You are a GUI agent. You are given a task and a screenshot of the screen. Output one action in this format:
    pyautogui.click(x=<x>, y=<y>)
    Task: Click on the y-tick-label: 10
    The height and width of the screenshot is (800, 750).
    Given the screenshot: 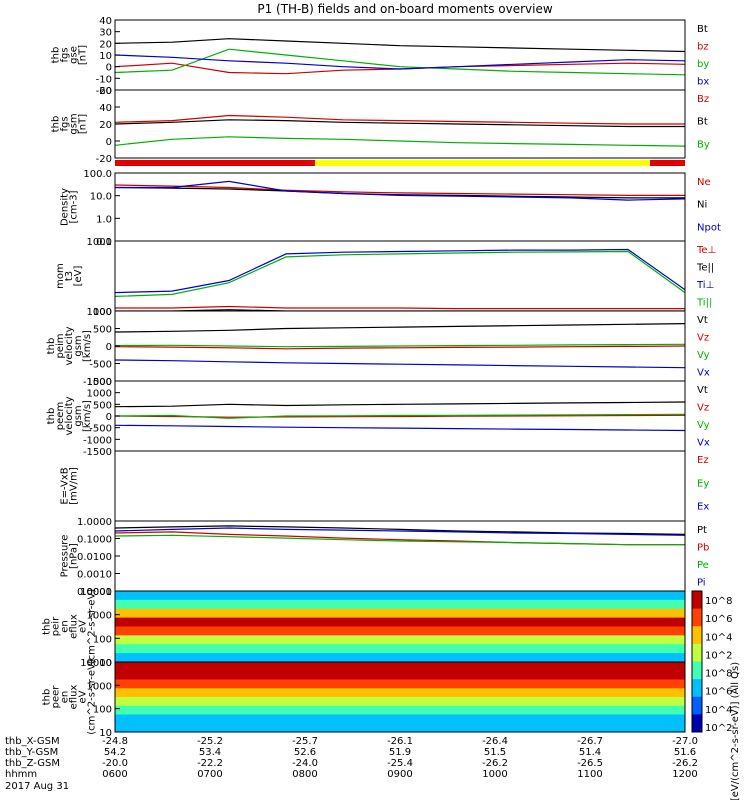 What is the action you would take?
    pyautogui.click(x=105, y=733)
    